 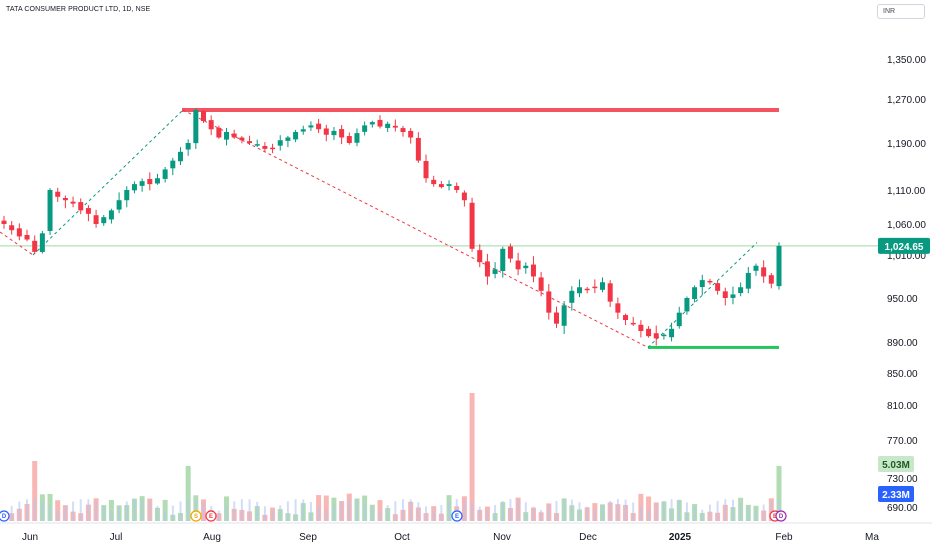 I want to click on price-tick-label: 690.00, so click(x=902, y=508).